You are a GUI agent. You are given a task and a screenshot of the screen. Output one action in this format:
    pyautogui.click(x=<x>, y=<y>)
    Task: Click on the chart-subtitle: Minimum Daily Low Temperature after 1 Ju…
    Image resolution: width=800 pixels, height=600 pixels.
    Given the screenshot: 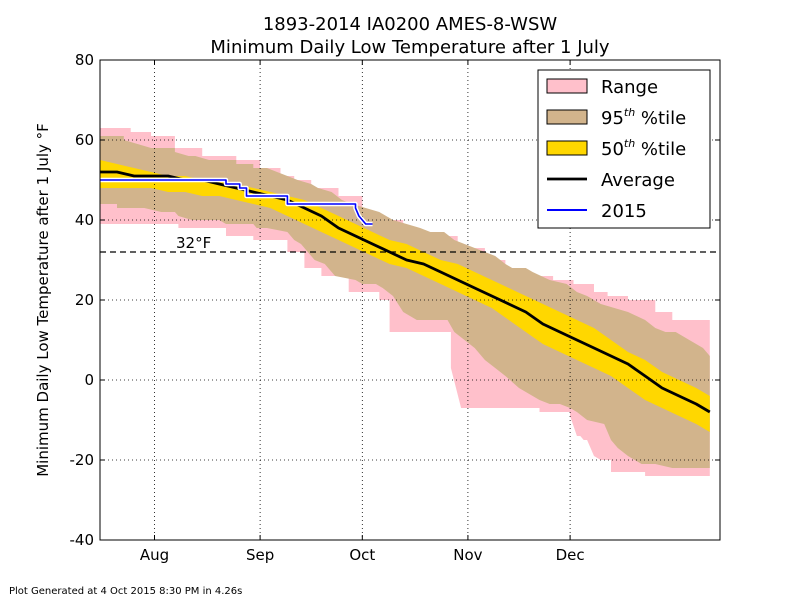 What is the action you would take?
    pyautogui.click(x=410, y=47)
    